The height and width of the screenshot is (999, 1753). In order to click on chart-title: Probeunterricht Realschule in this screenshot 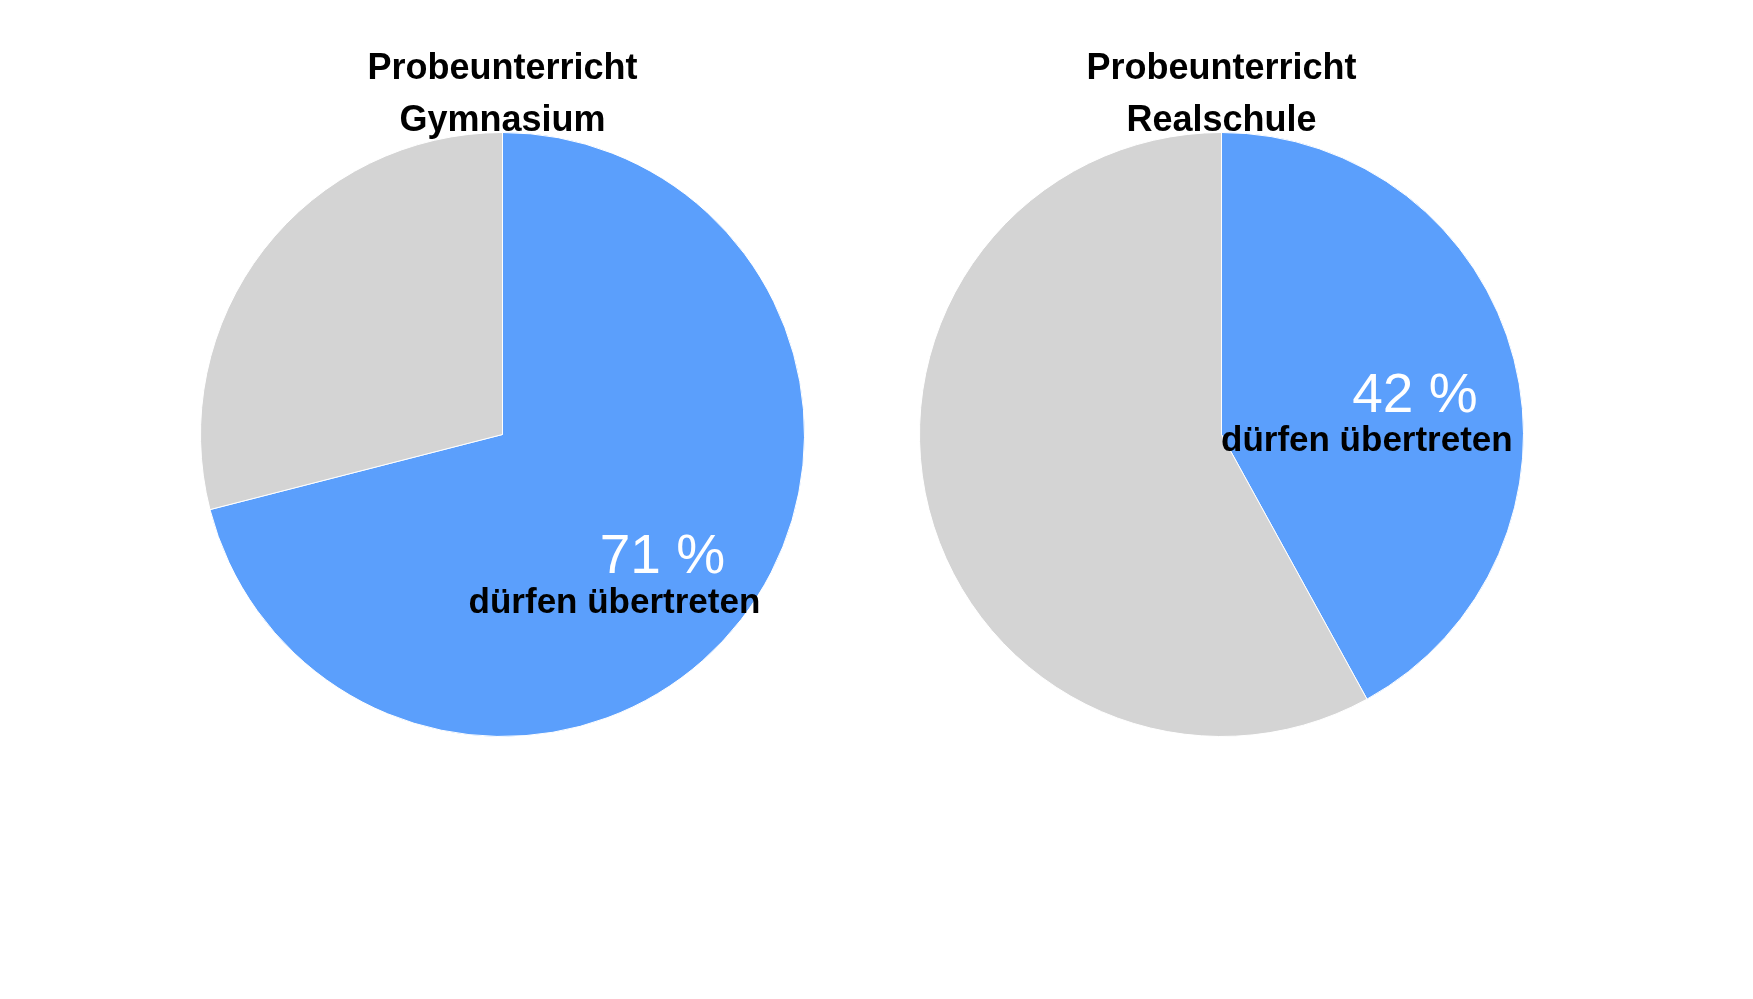, I will do `click(1221, 92)`.